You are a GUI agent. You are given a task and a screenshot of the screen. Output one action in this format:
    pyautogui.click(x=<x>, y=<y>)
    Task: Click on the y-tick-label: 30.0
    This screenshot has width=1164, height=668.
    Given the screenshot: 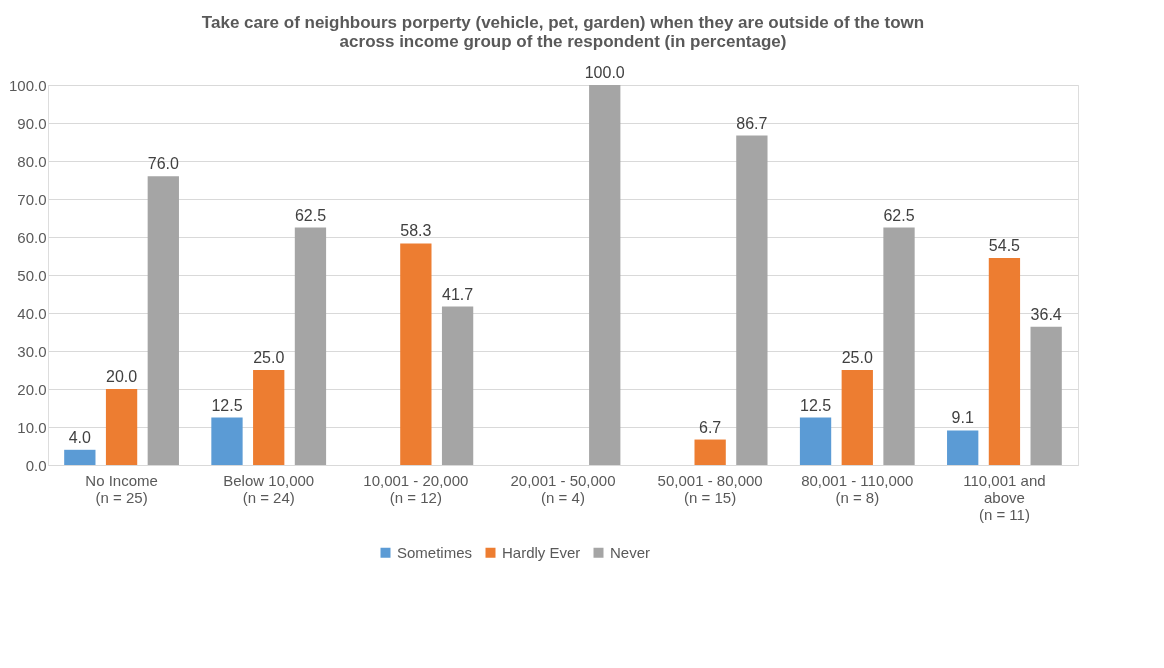 What is the action you would take?
    pyautogui.click(x=32, y=351)
    